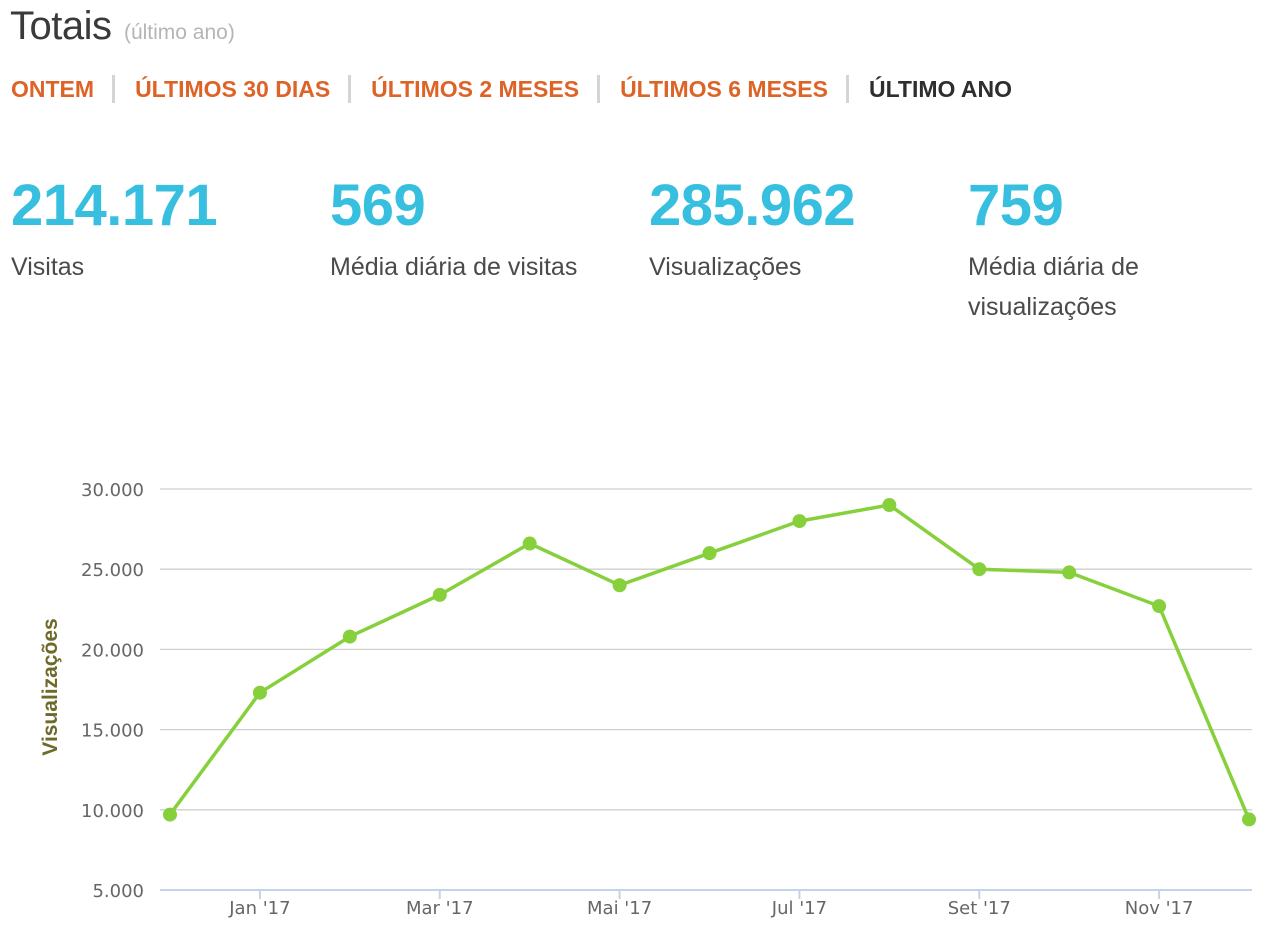  I want to click on x-tick-label: Jan '17, so click(259, 908).